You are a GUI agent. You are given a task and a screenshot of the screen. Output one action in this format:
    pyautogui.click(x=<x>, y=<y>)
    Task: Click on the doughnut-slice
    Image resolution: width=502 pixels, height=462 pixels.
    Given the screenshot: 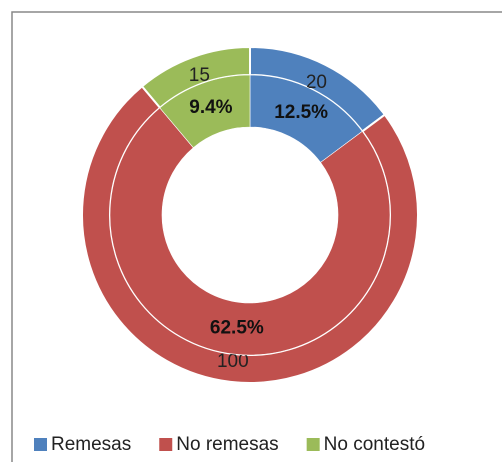 What is the action you would take?
    pyautogui.click(x=205, y=111)
    